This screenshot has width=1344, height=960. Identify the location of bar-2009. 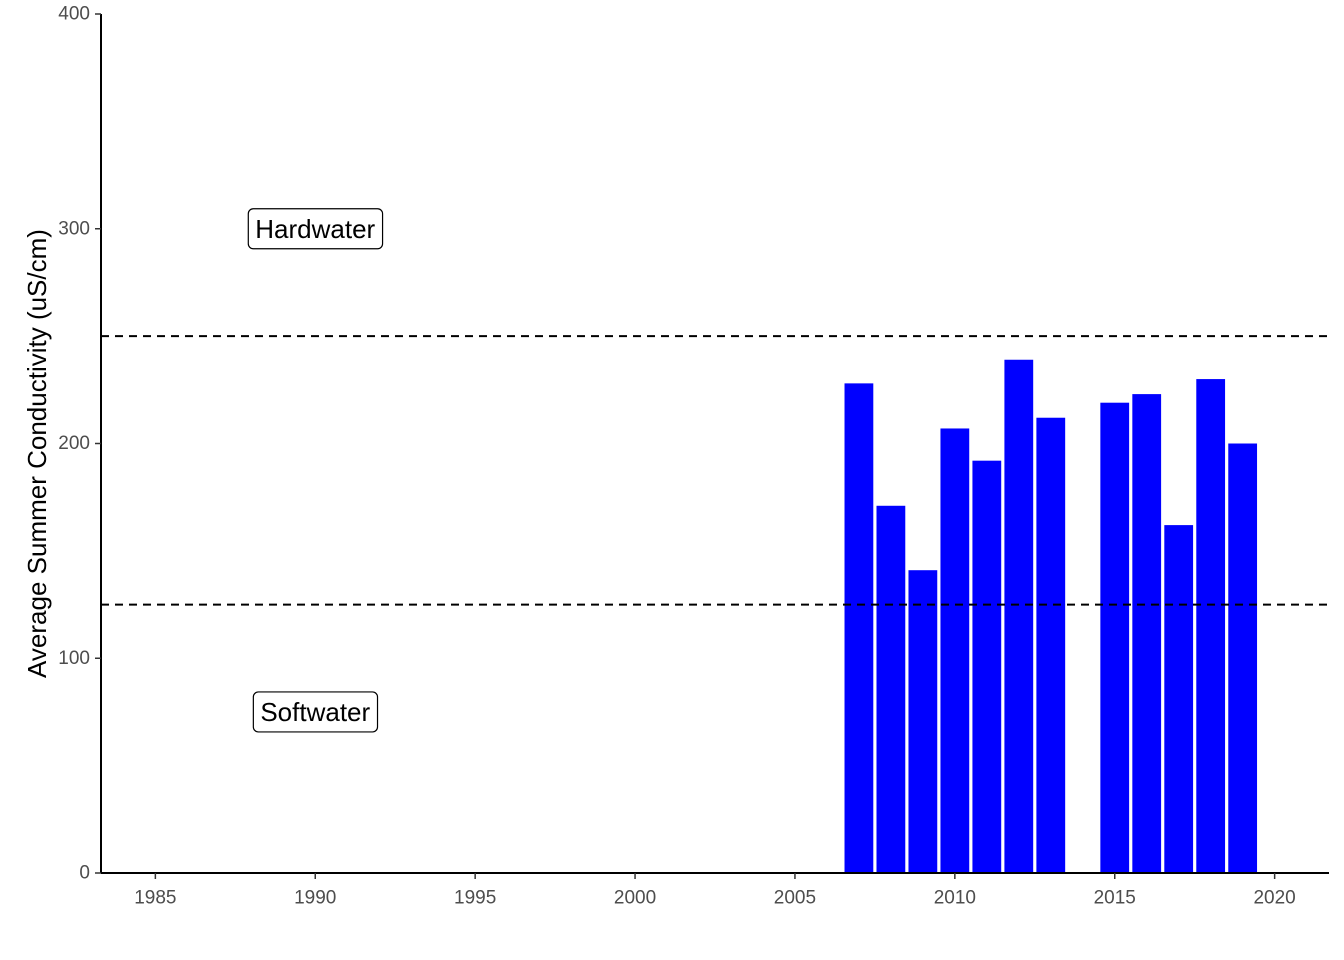
(923, 721).